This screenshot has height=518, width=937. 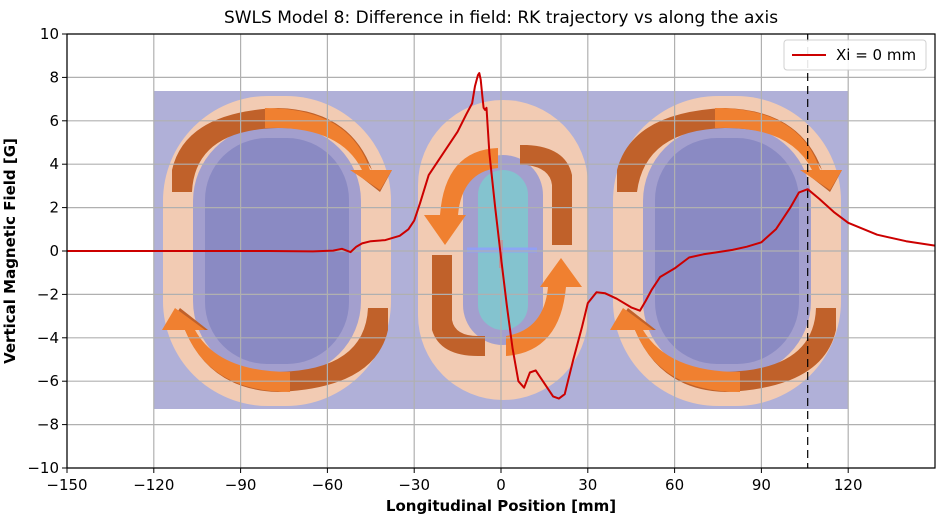 What do you see at coordinates (54, 251) in the screenshot?
I see `y-tick-label: 0` at bounding box center [54, 251].